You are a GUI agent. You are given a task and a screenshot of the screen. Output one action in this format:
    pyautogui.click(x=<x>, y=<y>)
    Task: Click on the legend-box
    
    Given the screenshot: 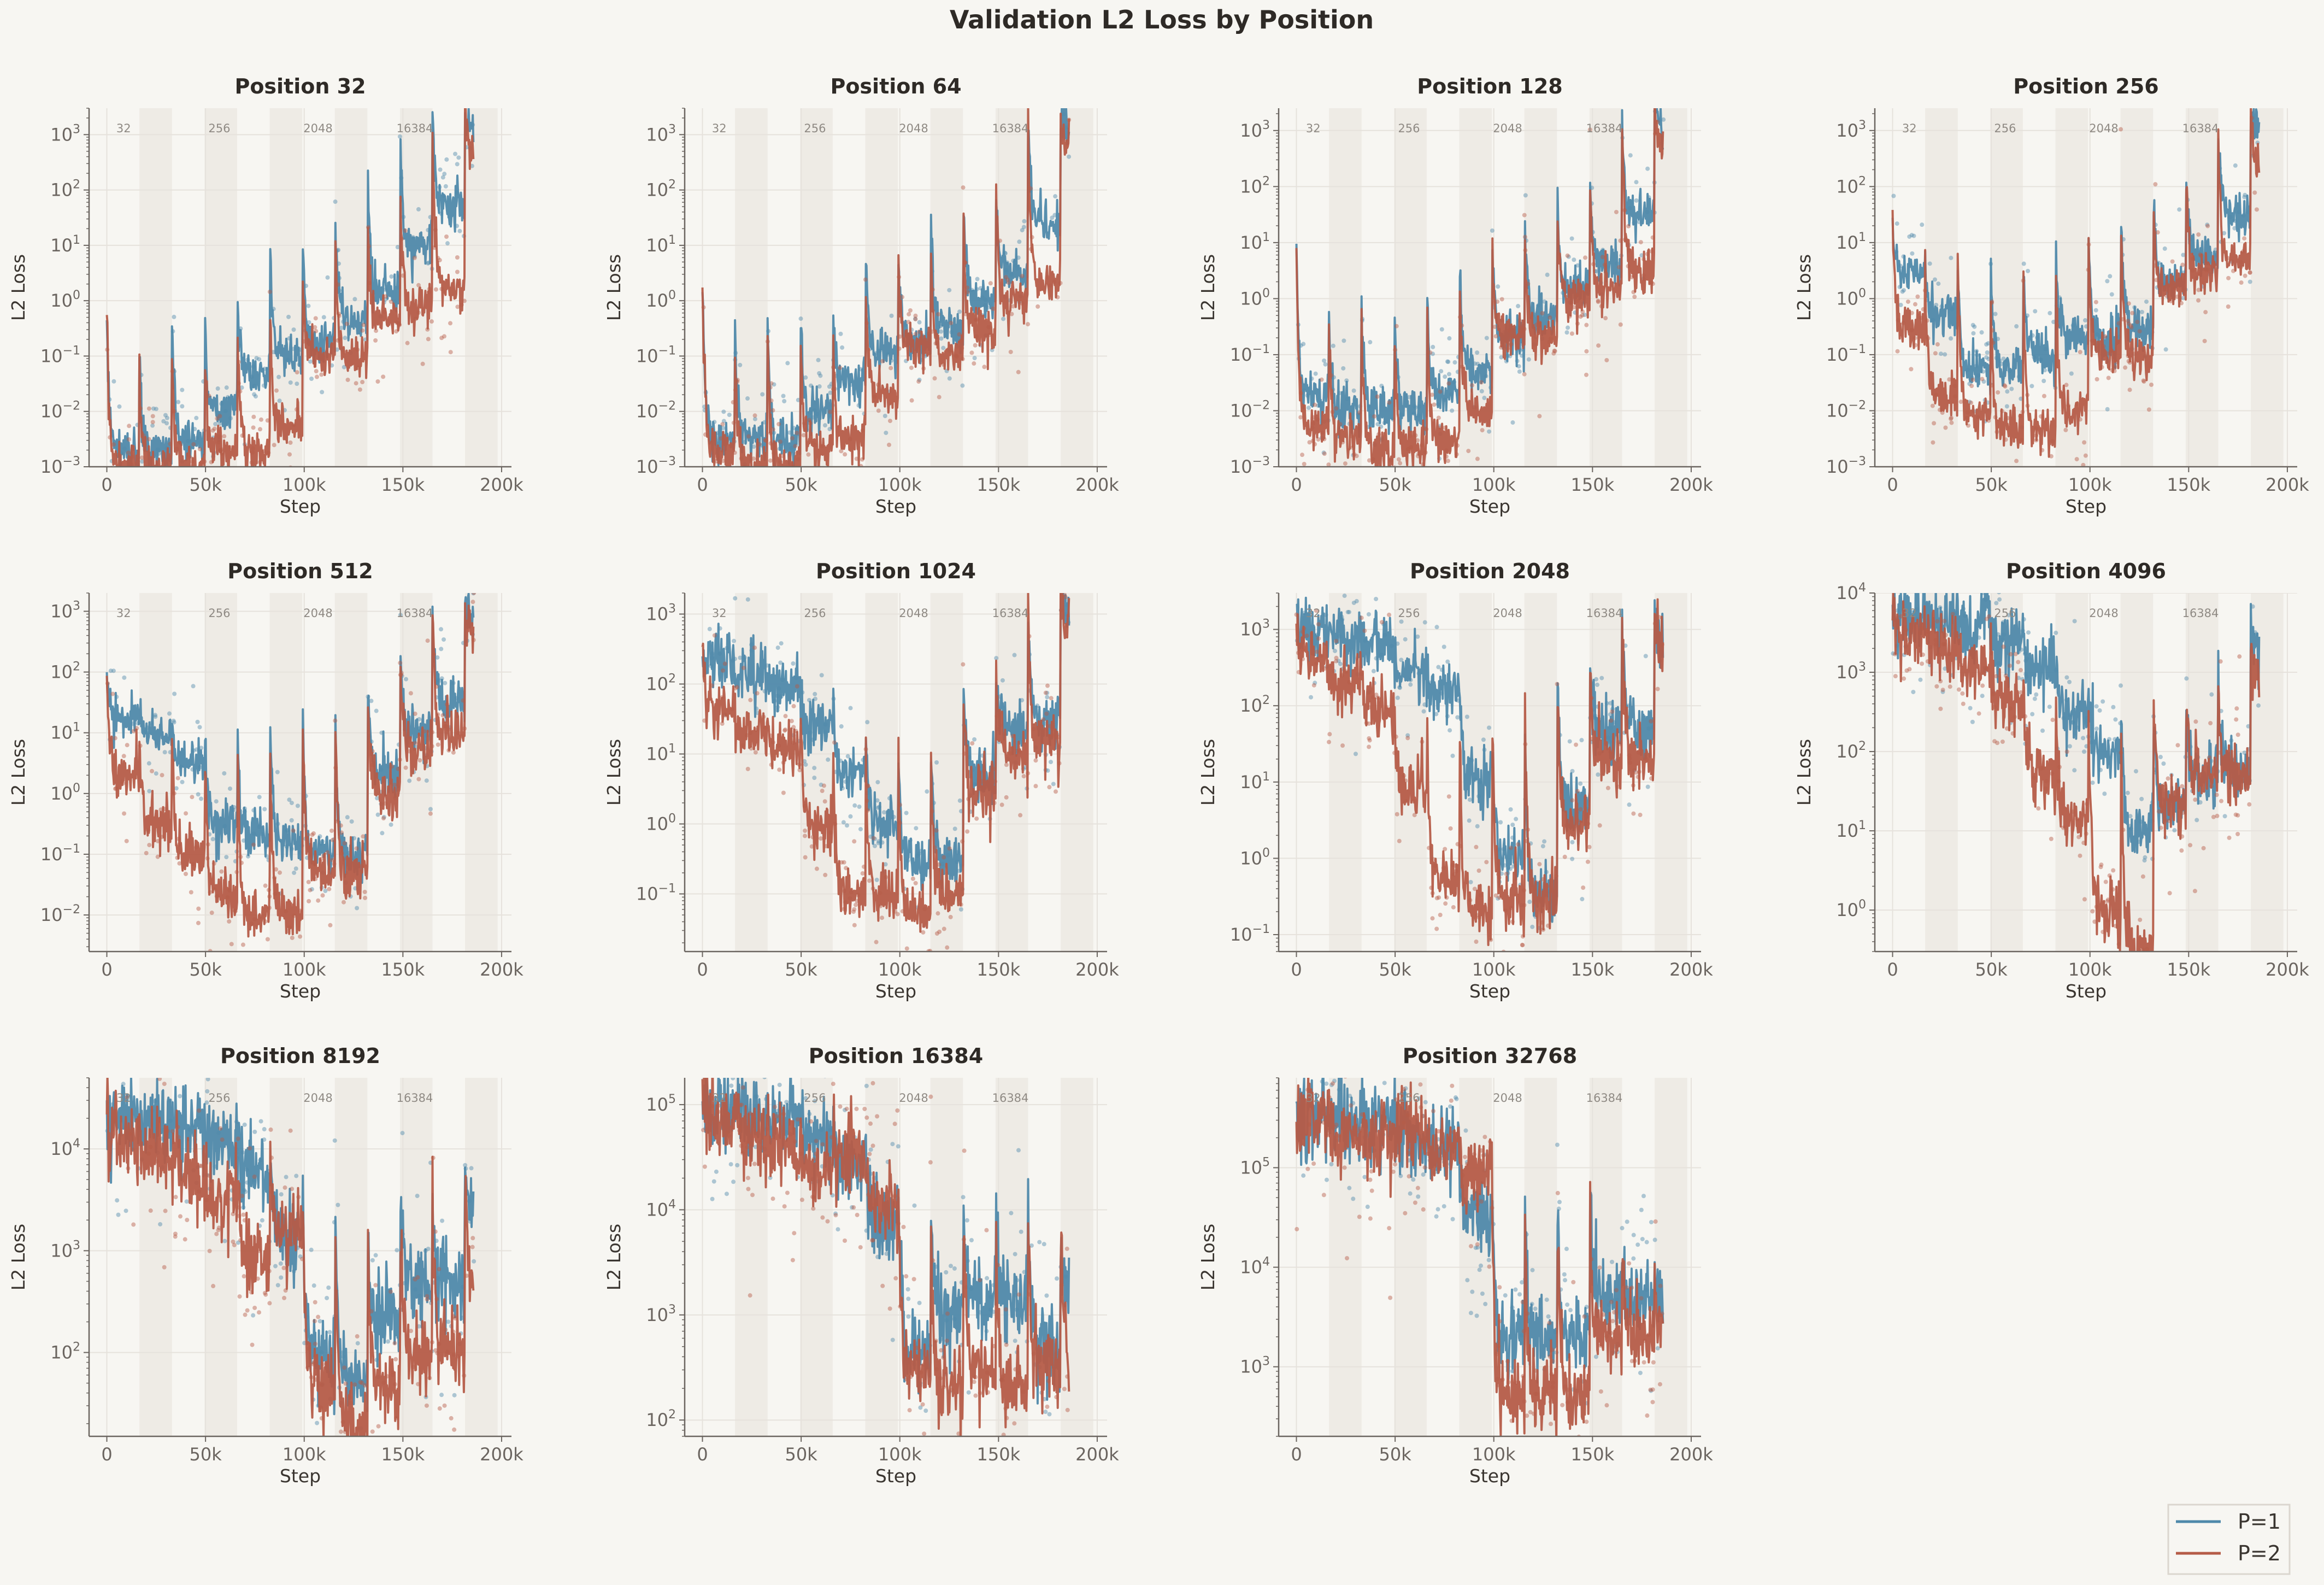 What is the action you would take?
    pyautogui.click(x=2229, y=1540)
    